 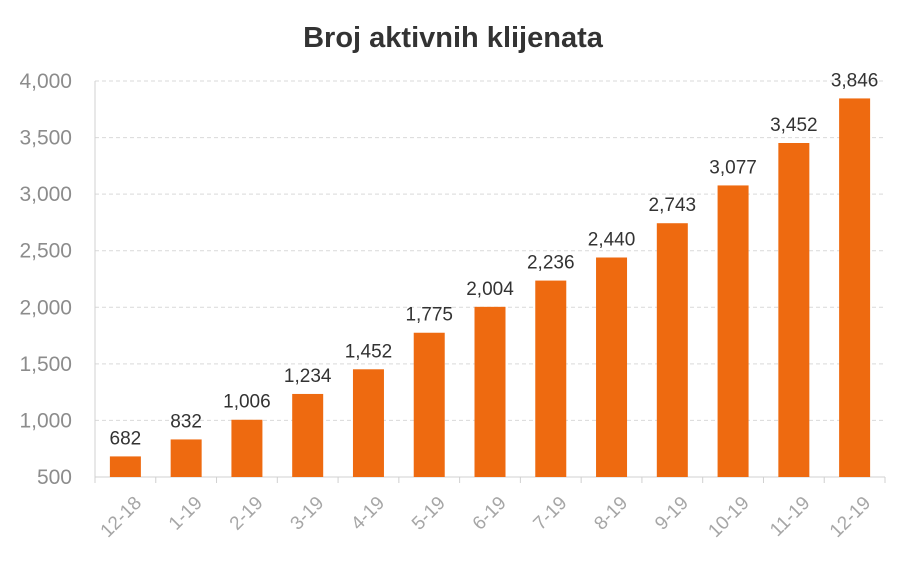 I want to click on x-tick-label: 12-18, so click(x=121, y=517).